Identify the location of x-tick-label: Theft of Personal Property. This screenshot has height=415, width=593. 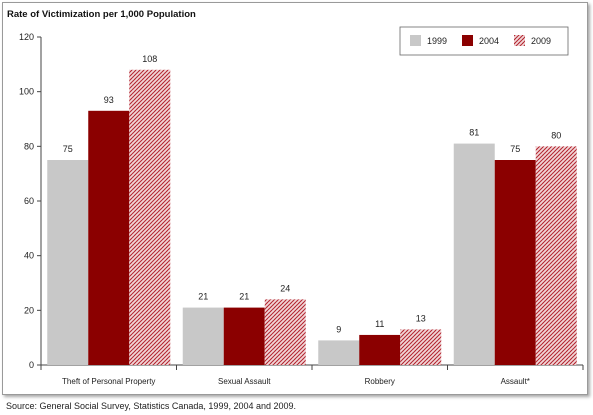
(108, 381).